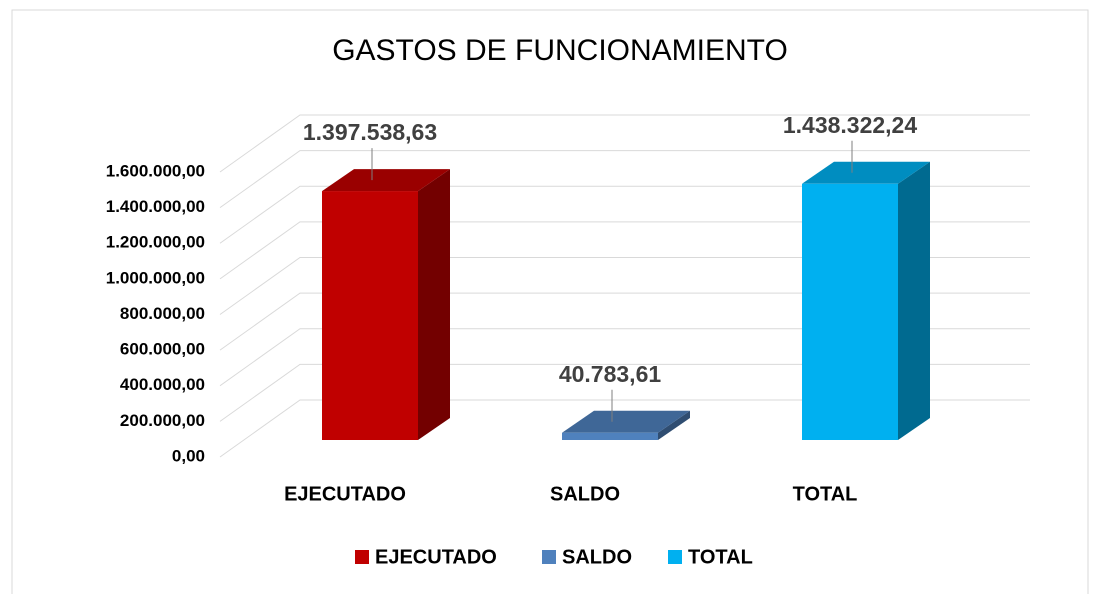  What do you see at coordinates (825, 494) in the screenshot?
I see `x-tick-label: TOTAL` at bounding box center [825, 494].